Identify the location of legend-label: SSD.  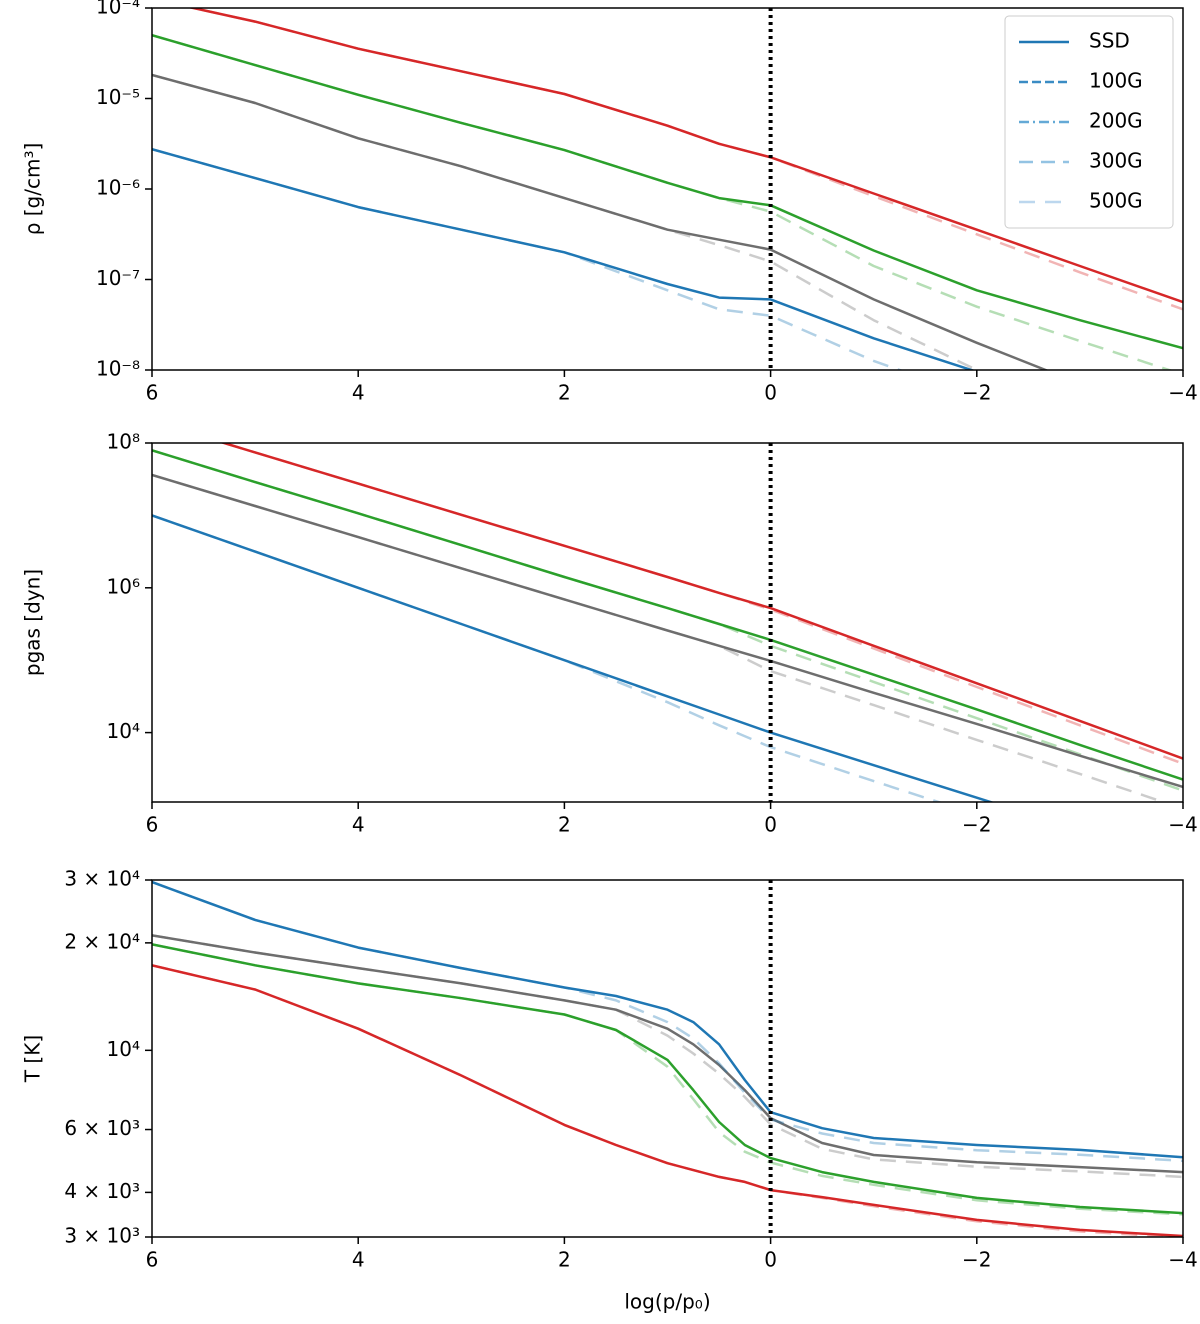
(1109, 41).